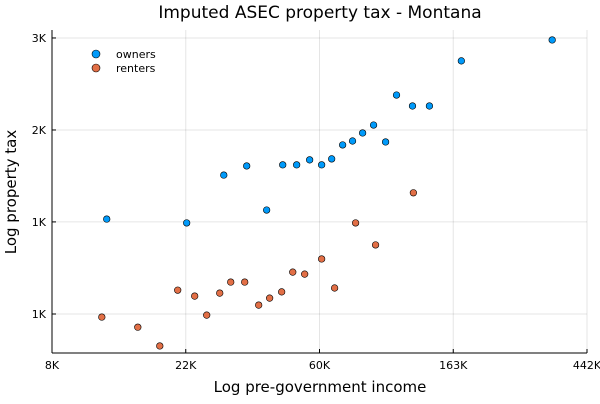 The image size is (600, 404). Describe the element at coordinates (136, 54) in the screenshot. I see `legend-label: owners` at that location.